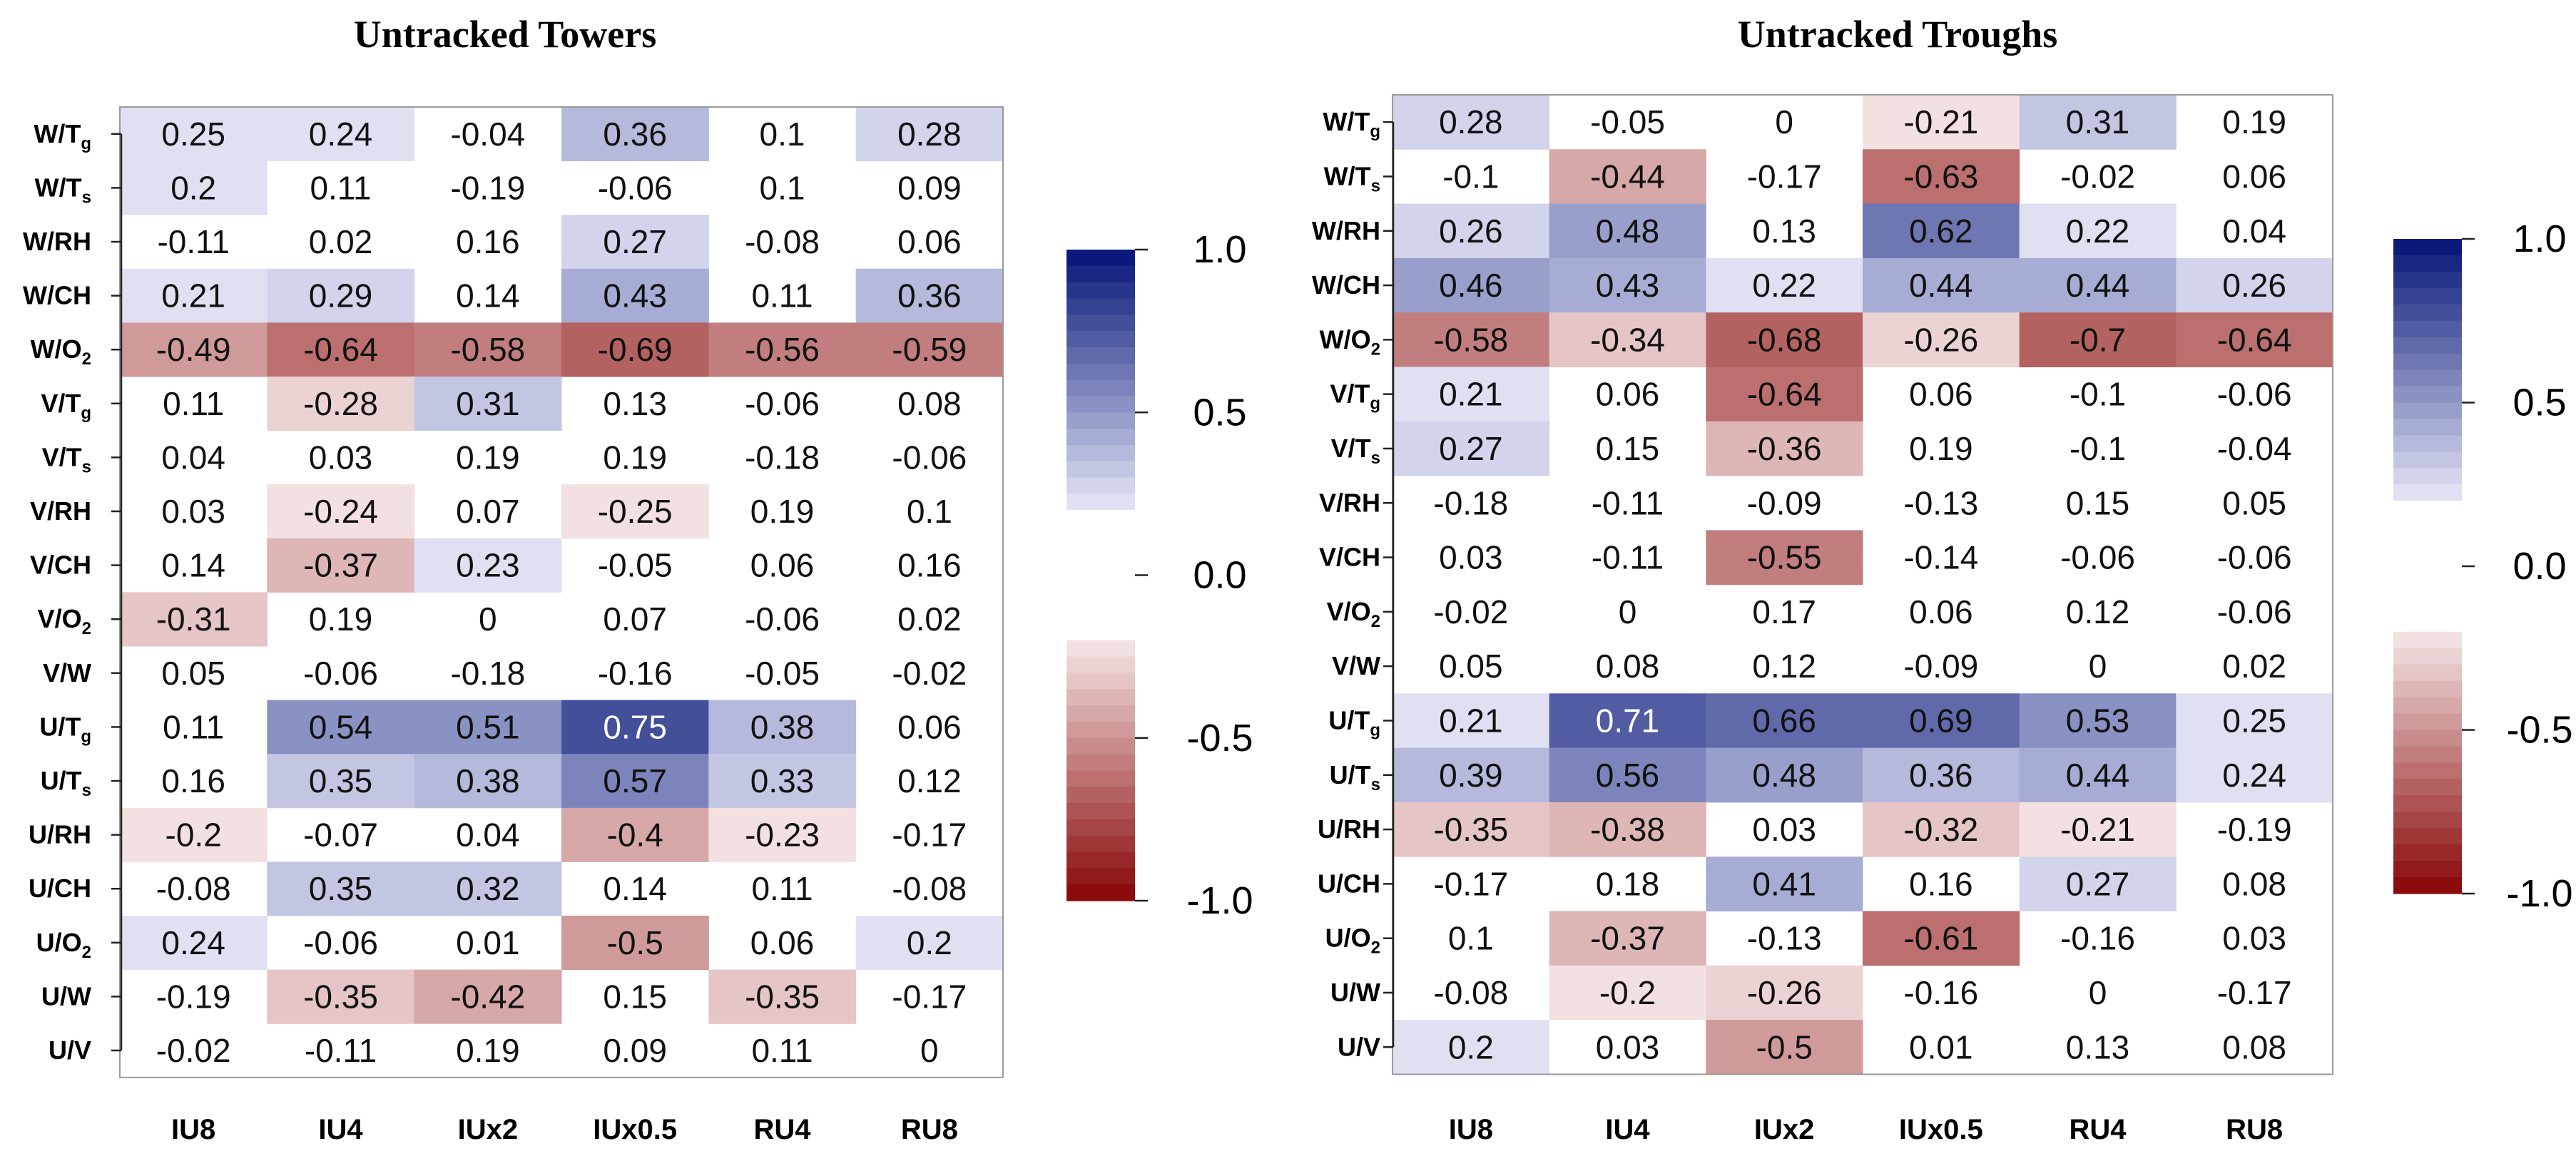  I want to click on cell-value-label: -0.18, so click(782, 457).